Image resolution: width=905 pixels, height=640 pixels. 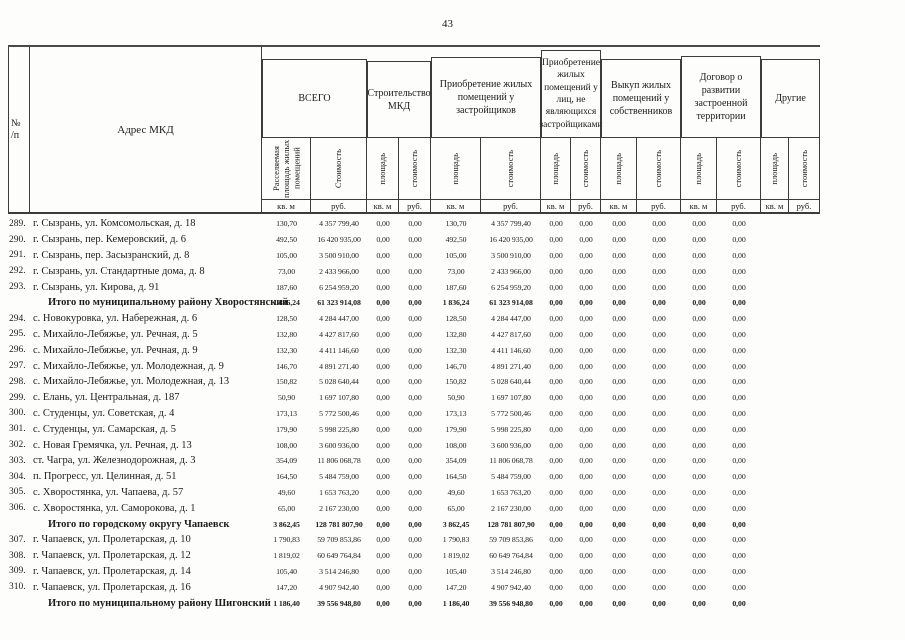 What do you see at coordinates (511, 382) in the screenshot?
I see `row-value: 5 028 640,44` at bounding box center [511, 382].